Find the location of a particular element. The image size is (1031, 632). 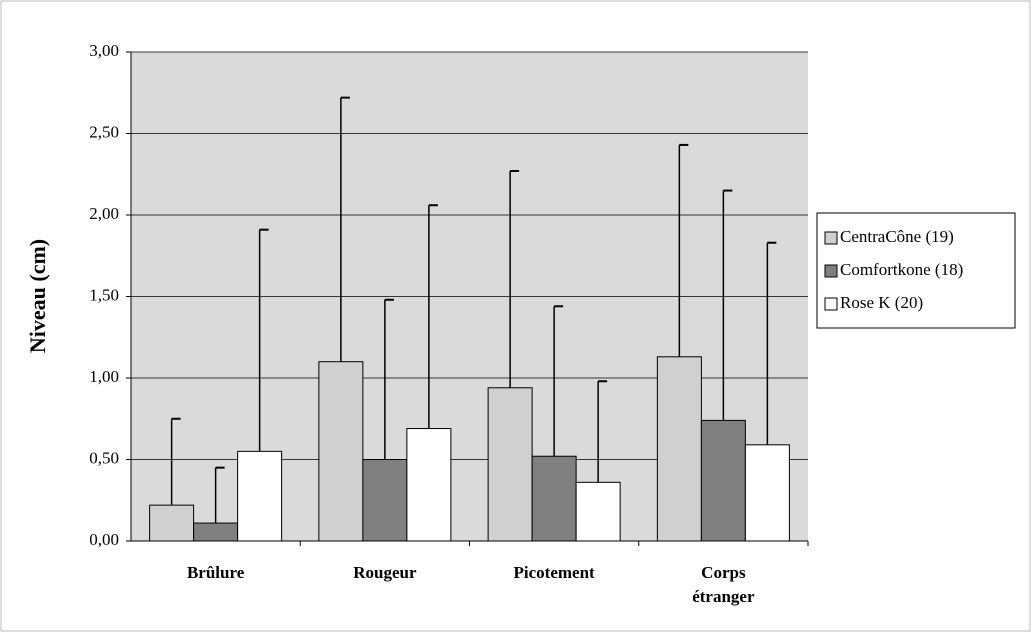

y-tick-label: 0,50 is located at coordinates (104, 457).